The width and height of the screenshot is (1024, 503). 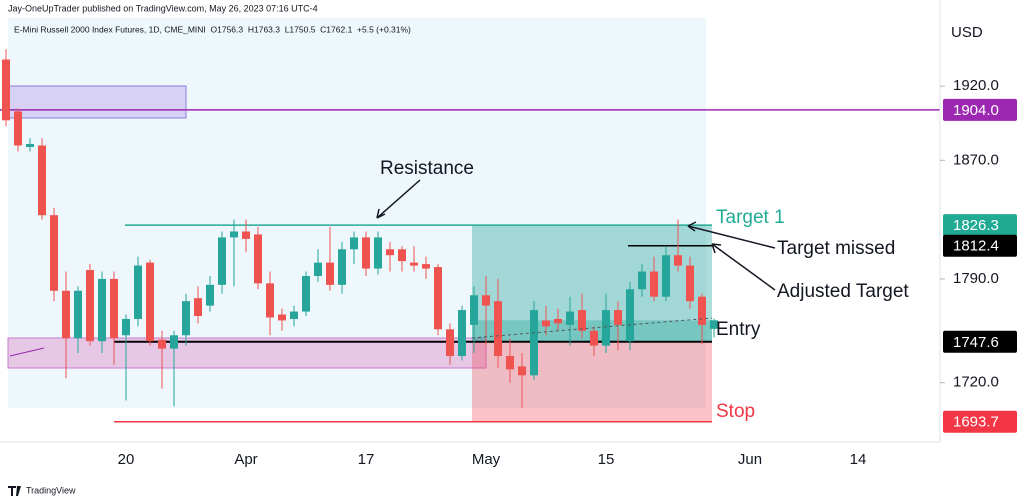 What do you see at coordinates (245, 459) in the screenshot?
I see `x-tick-label: Apr` at bounding box center [245, 459].